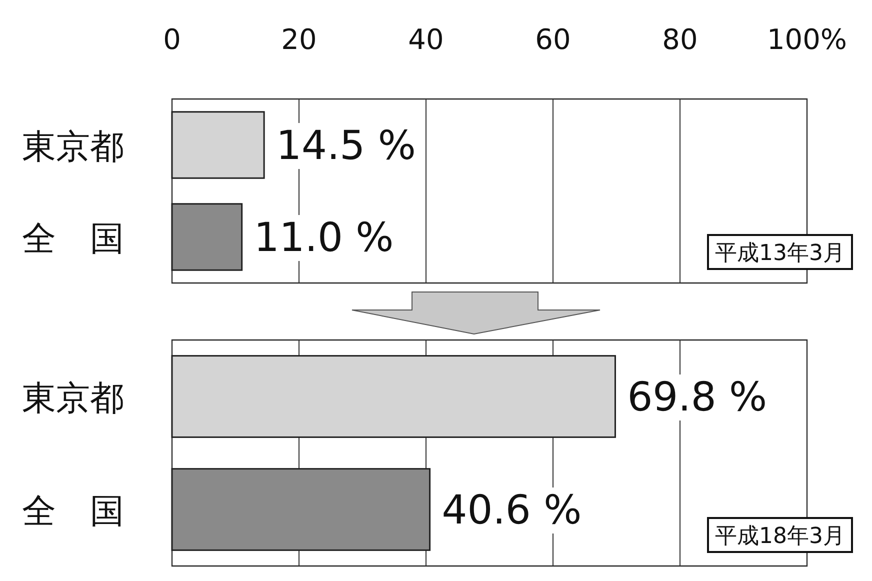 The image size is (872, 581). I want to click on data-label: 14.5 %, so click(346, 146).